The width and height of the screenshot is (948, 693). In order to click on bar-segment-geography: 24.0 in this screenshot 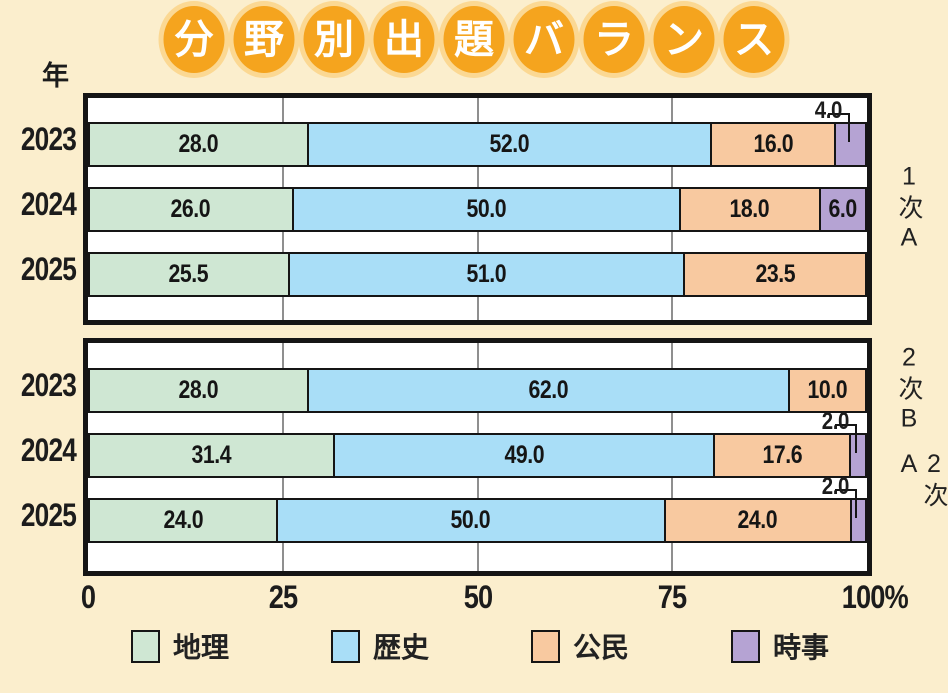, I will do `click(183, 520)`.